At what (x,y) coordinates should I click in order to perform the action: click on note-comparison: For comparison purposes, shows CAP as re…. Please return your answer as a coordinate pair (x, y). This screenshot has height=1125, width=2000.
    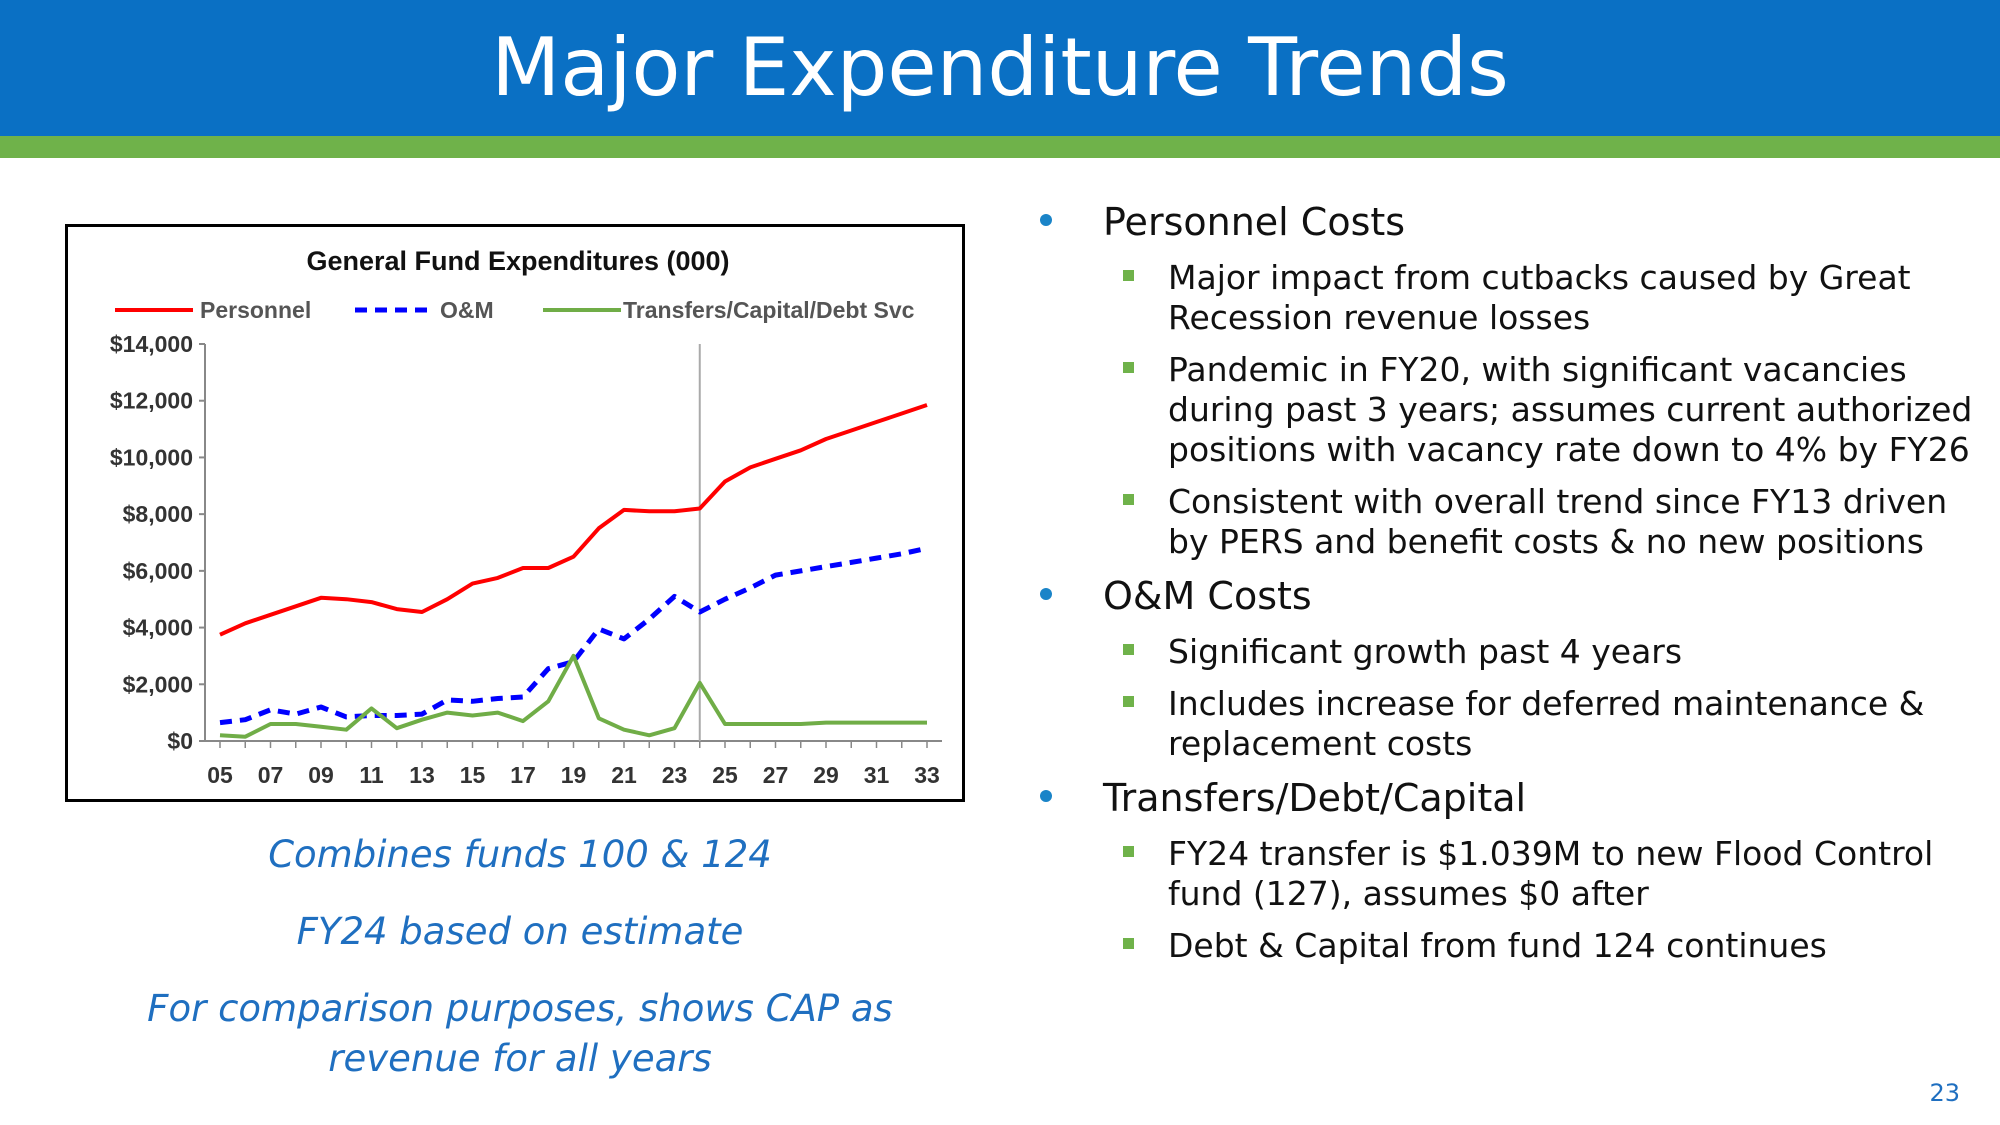
    Looking at the image, I should click on (520, 1033).